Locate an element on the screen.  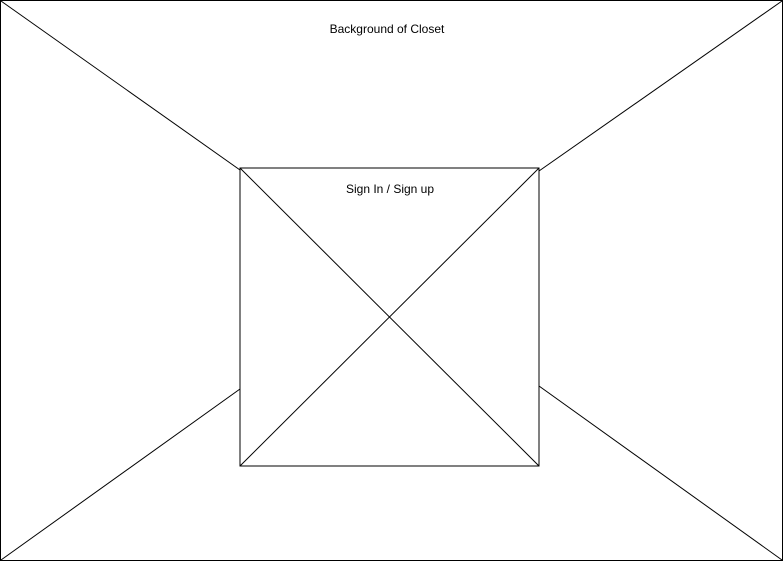
sign-in-panel-label: Sign In / Sign up is located at coordinates (390, 189).